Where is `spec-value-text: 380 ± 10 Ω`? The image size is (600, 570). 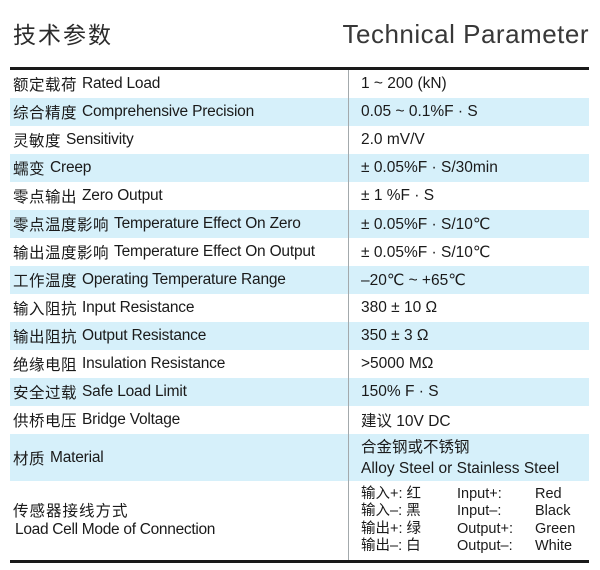
spec-value-text: 380 ± 10 Ω is located at coordinates (399, 307).